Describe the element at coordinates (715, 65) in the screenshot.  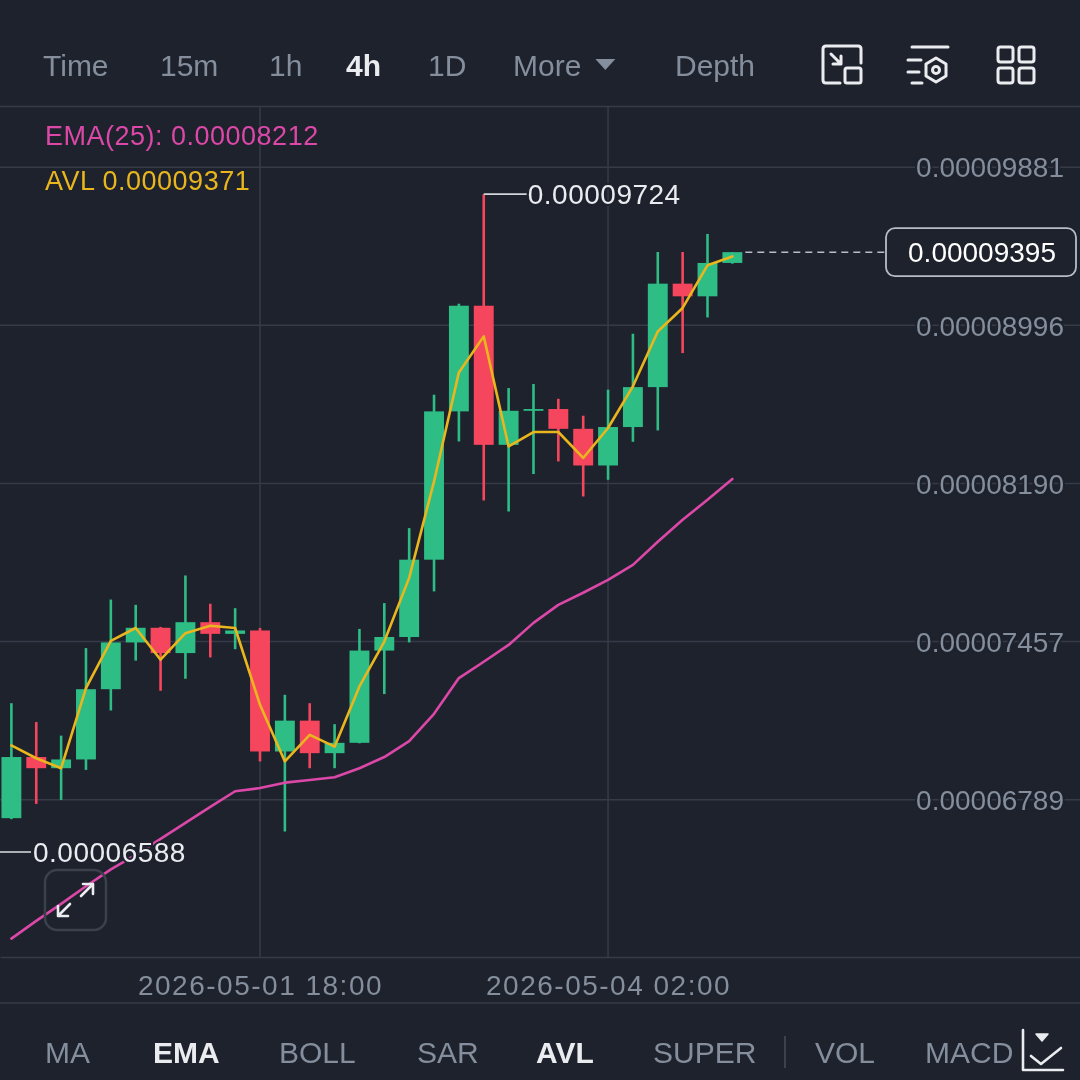
I see `text: Depth` at that location.